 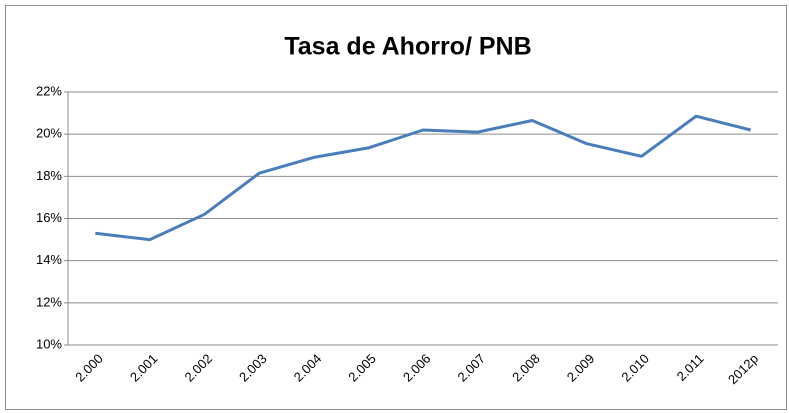 What do you see at coordinates (49, 343) in the screenshot?
I see `y-tick-label: 10%` at bounding box center [49, 343].